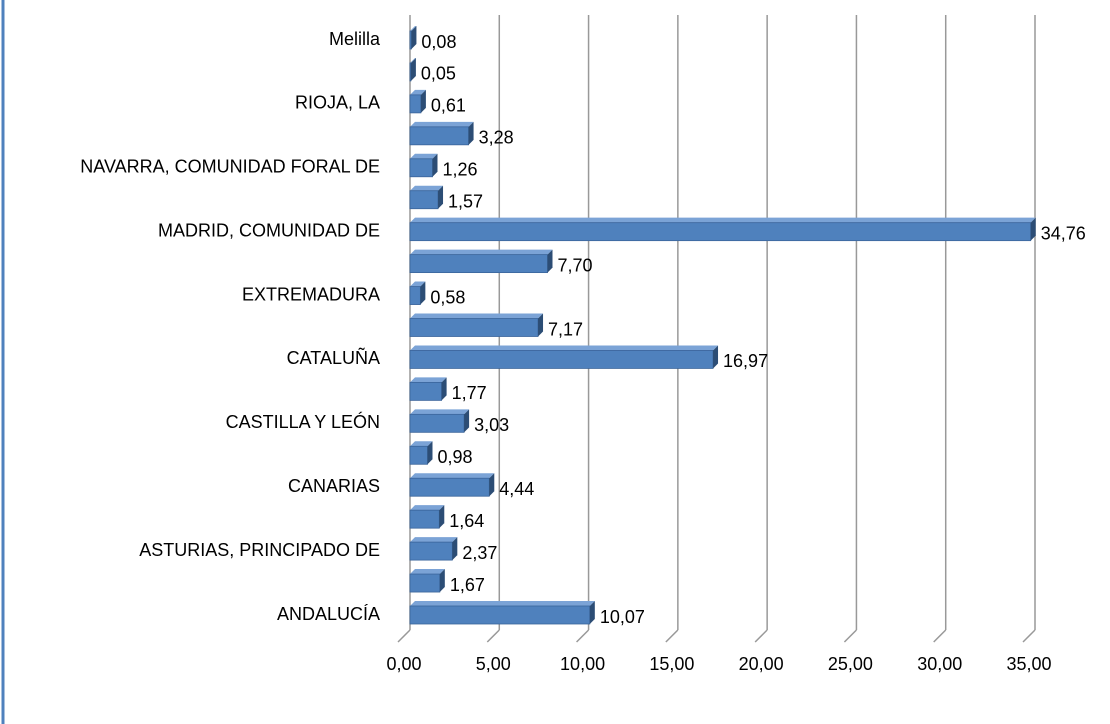 The image size is (1110, 724). Describe the element at coordinates (745, 361) in the screenshot. I see `value-label: 16,97` at that location.